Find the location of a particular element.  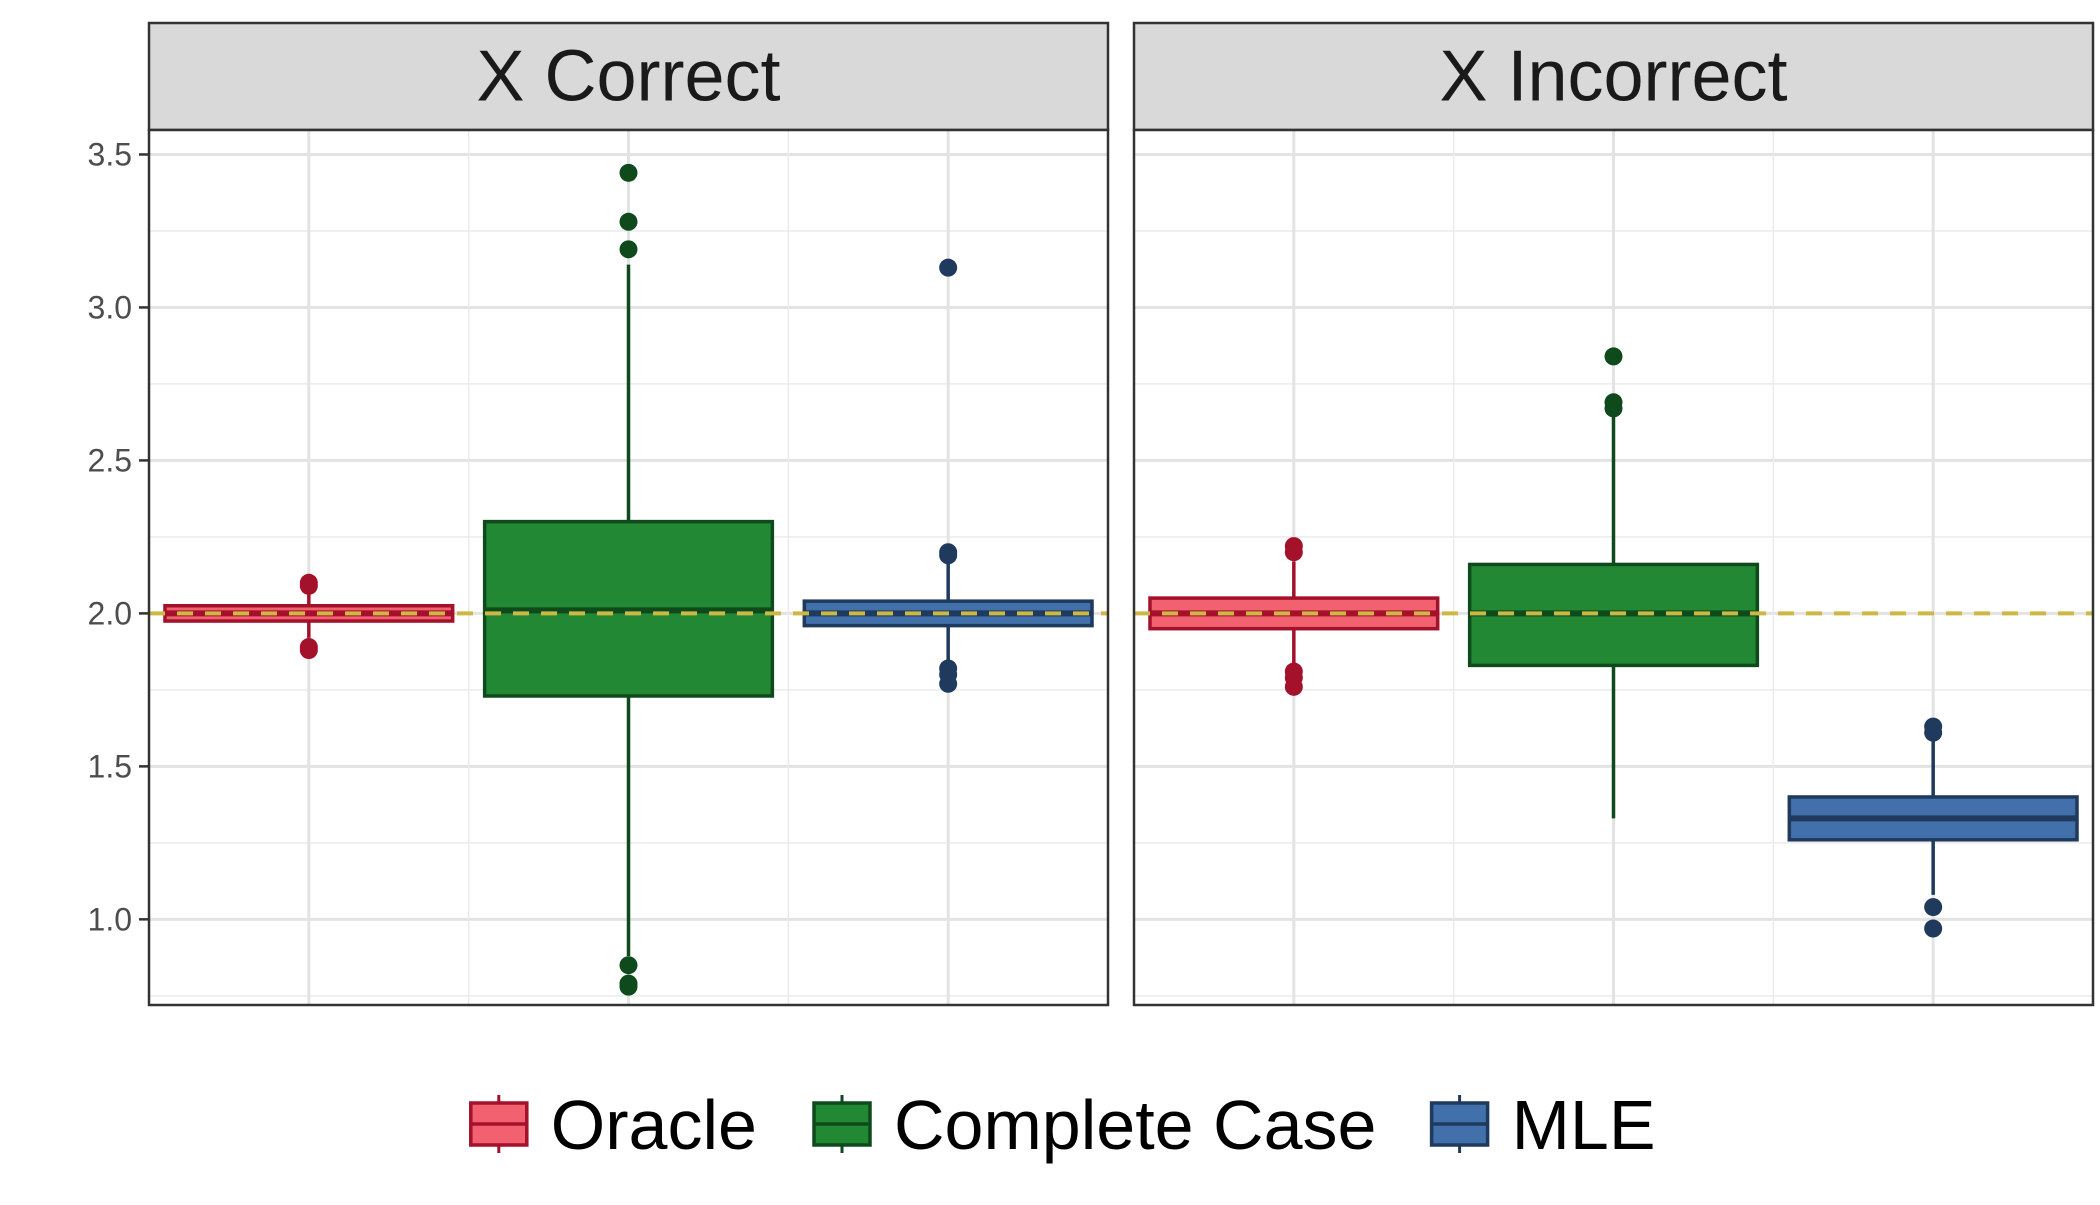

legend-label: Oracle is located at coordinates (654, 1125).